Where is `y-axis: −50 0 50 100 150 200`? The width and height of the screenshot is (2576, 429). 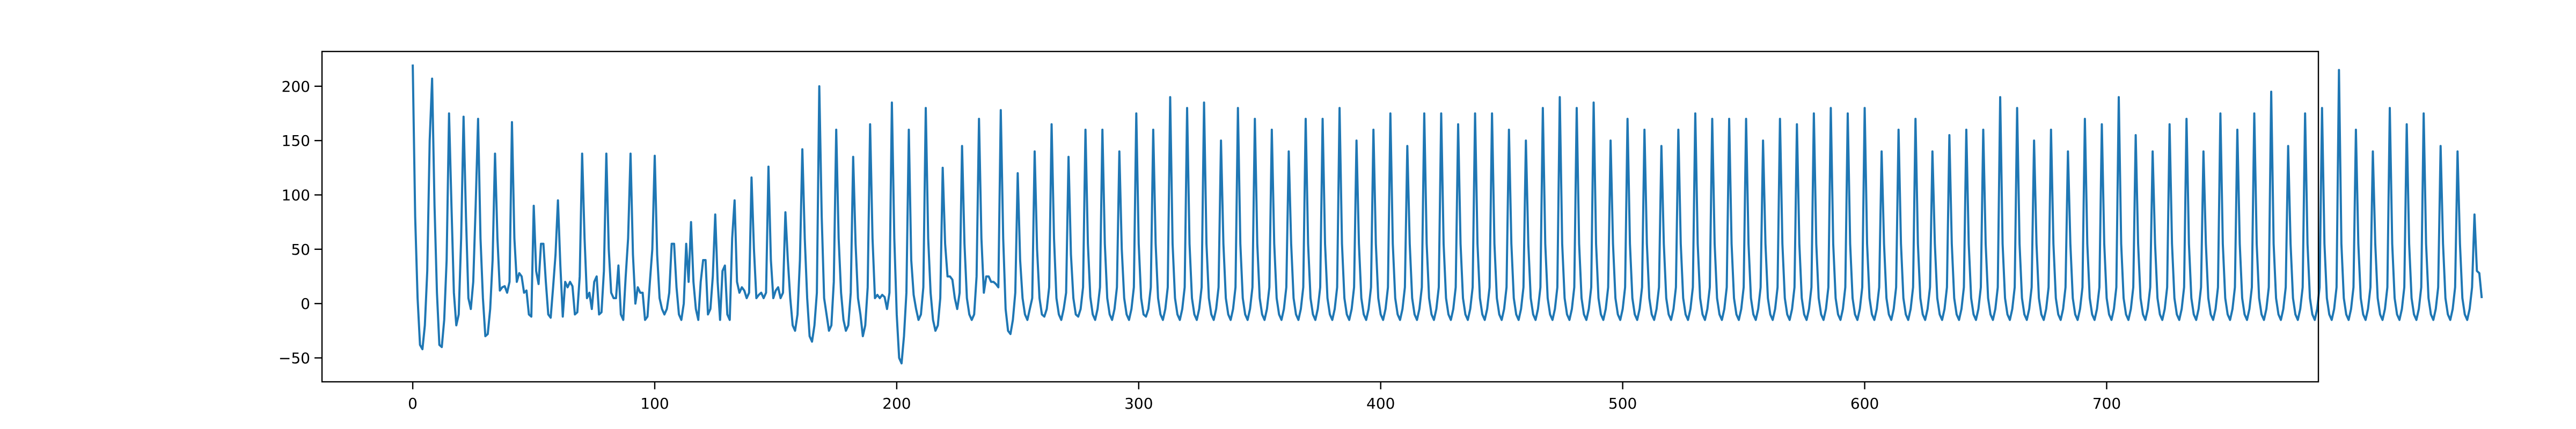 y-axis: −50 0 50 100 150 200 is located at coordinates (300, 222).